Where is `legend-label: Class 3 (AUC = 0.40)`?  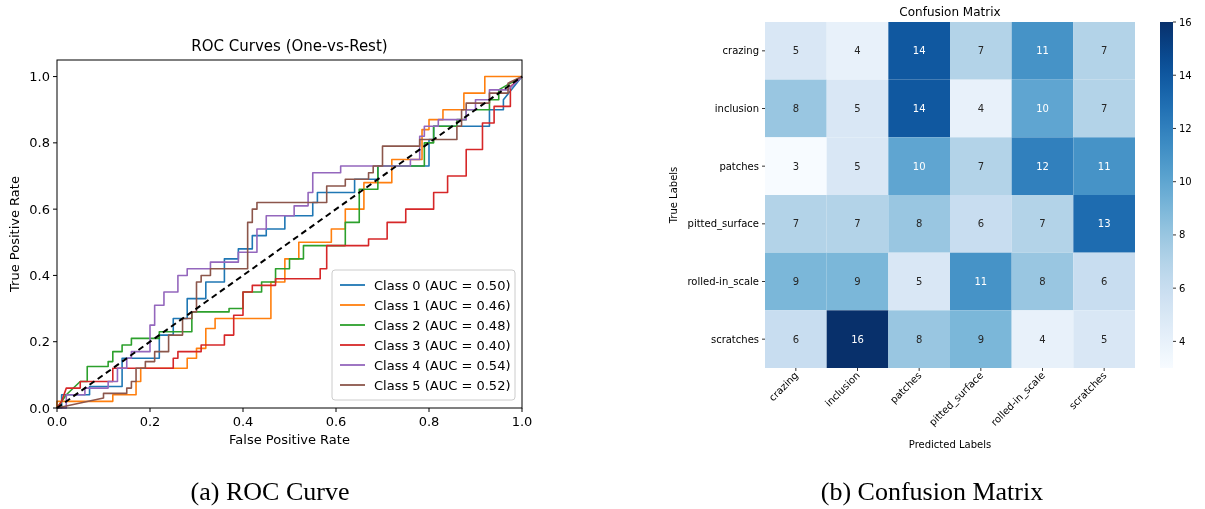
legend-label: Class 3 (AUC = 0.40) is located at coordinates (442, 345).